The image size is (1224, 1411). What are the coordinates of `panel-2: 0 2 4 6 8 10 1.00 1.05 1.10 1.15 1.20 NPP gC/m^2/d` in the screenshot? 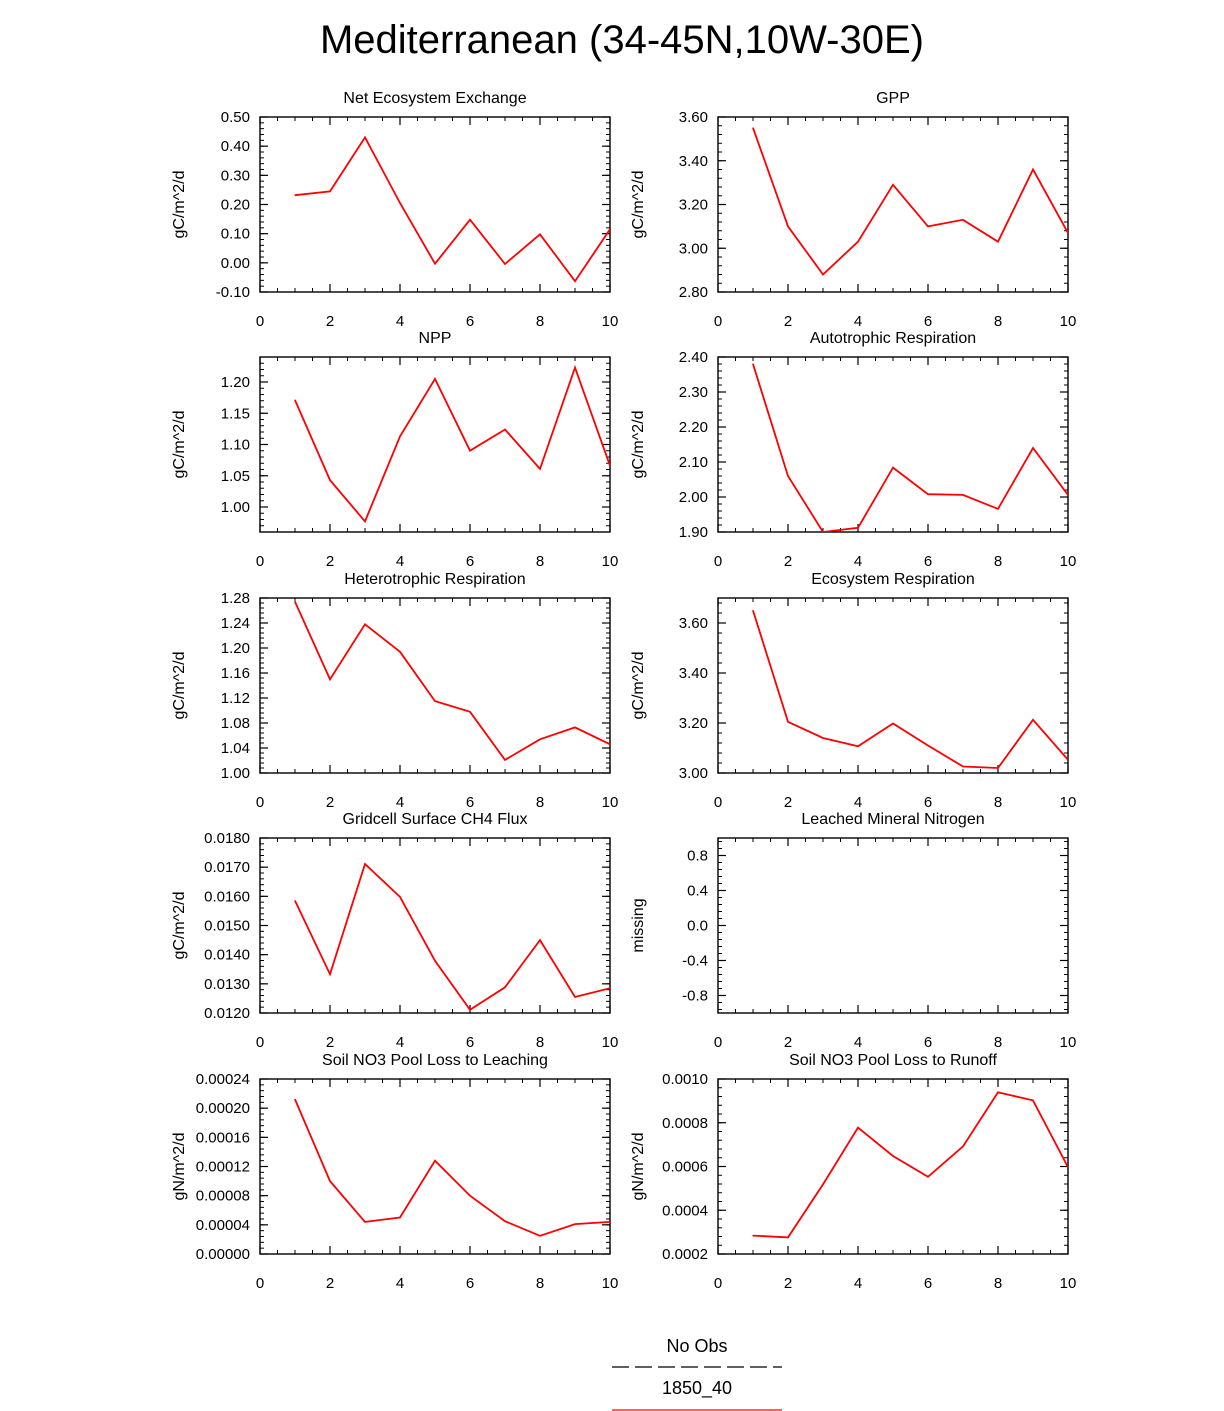 It's located at (394, 450).